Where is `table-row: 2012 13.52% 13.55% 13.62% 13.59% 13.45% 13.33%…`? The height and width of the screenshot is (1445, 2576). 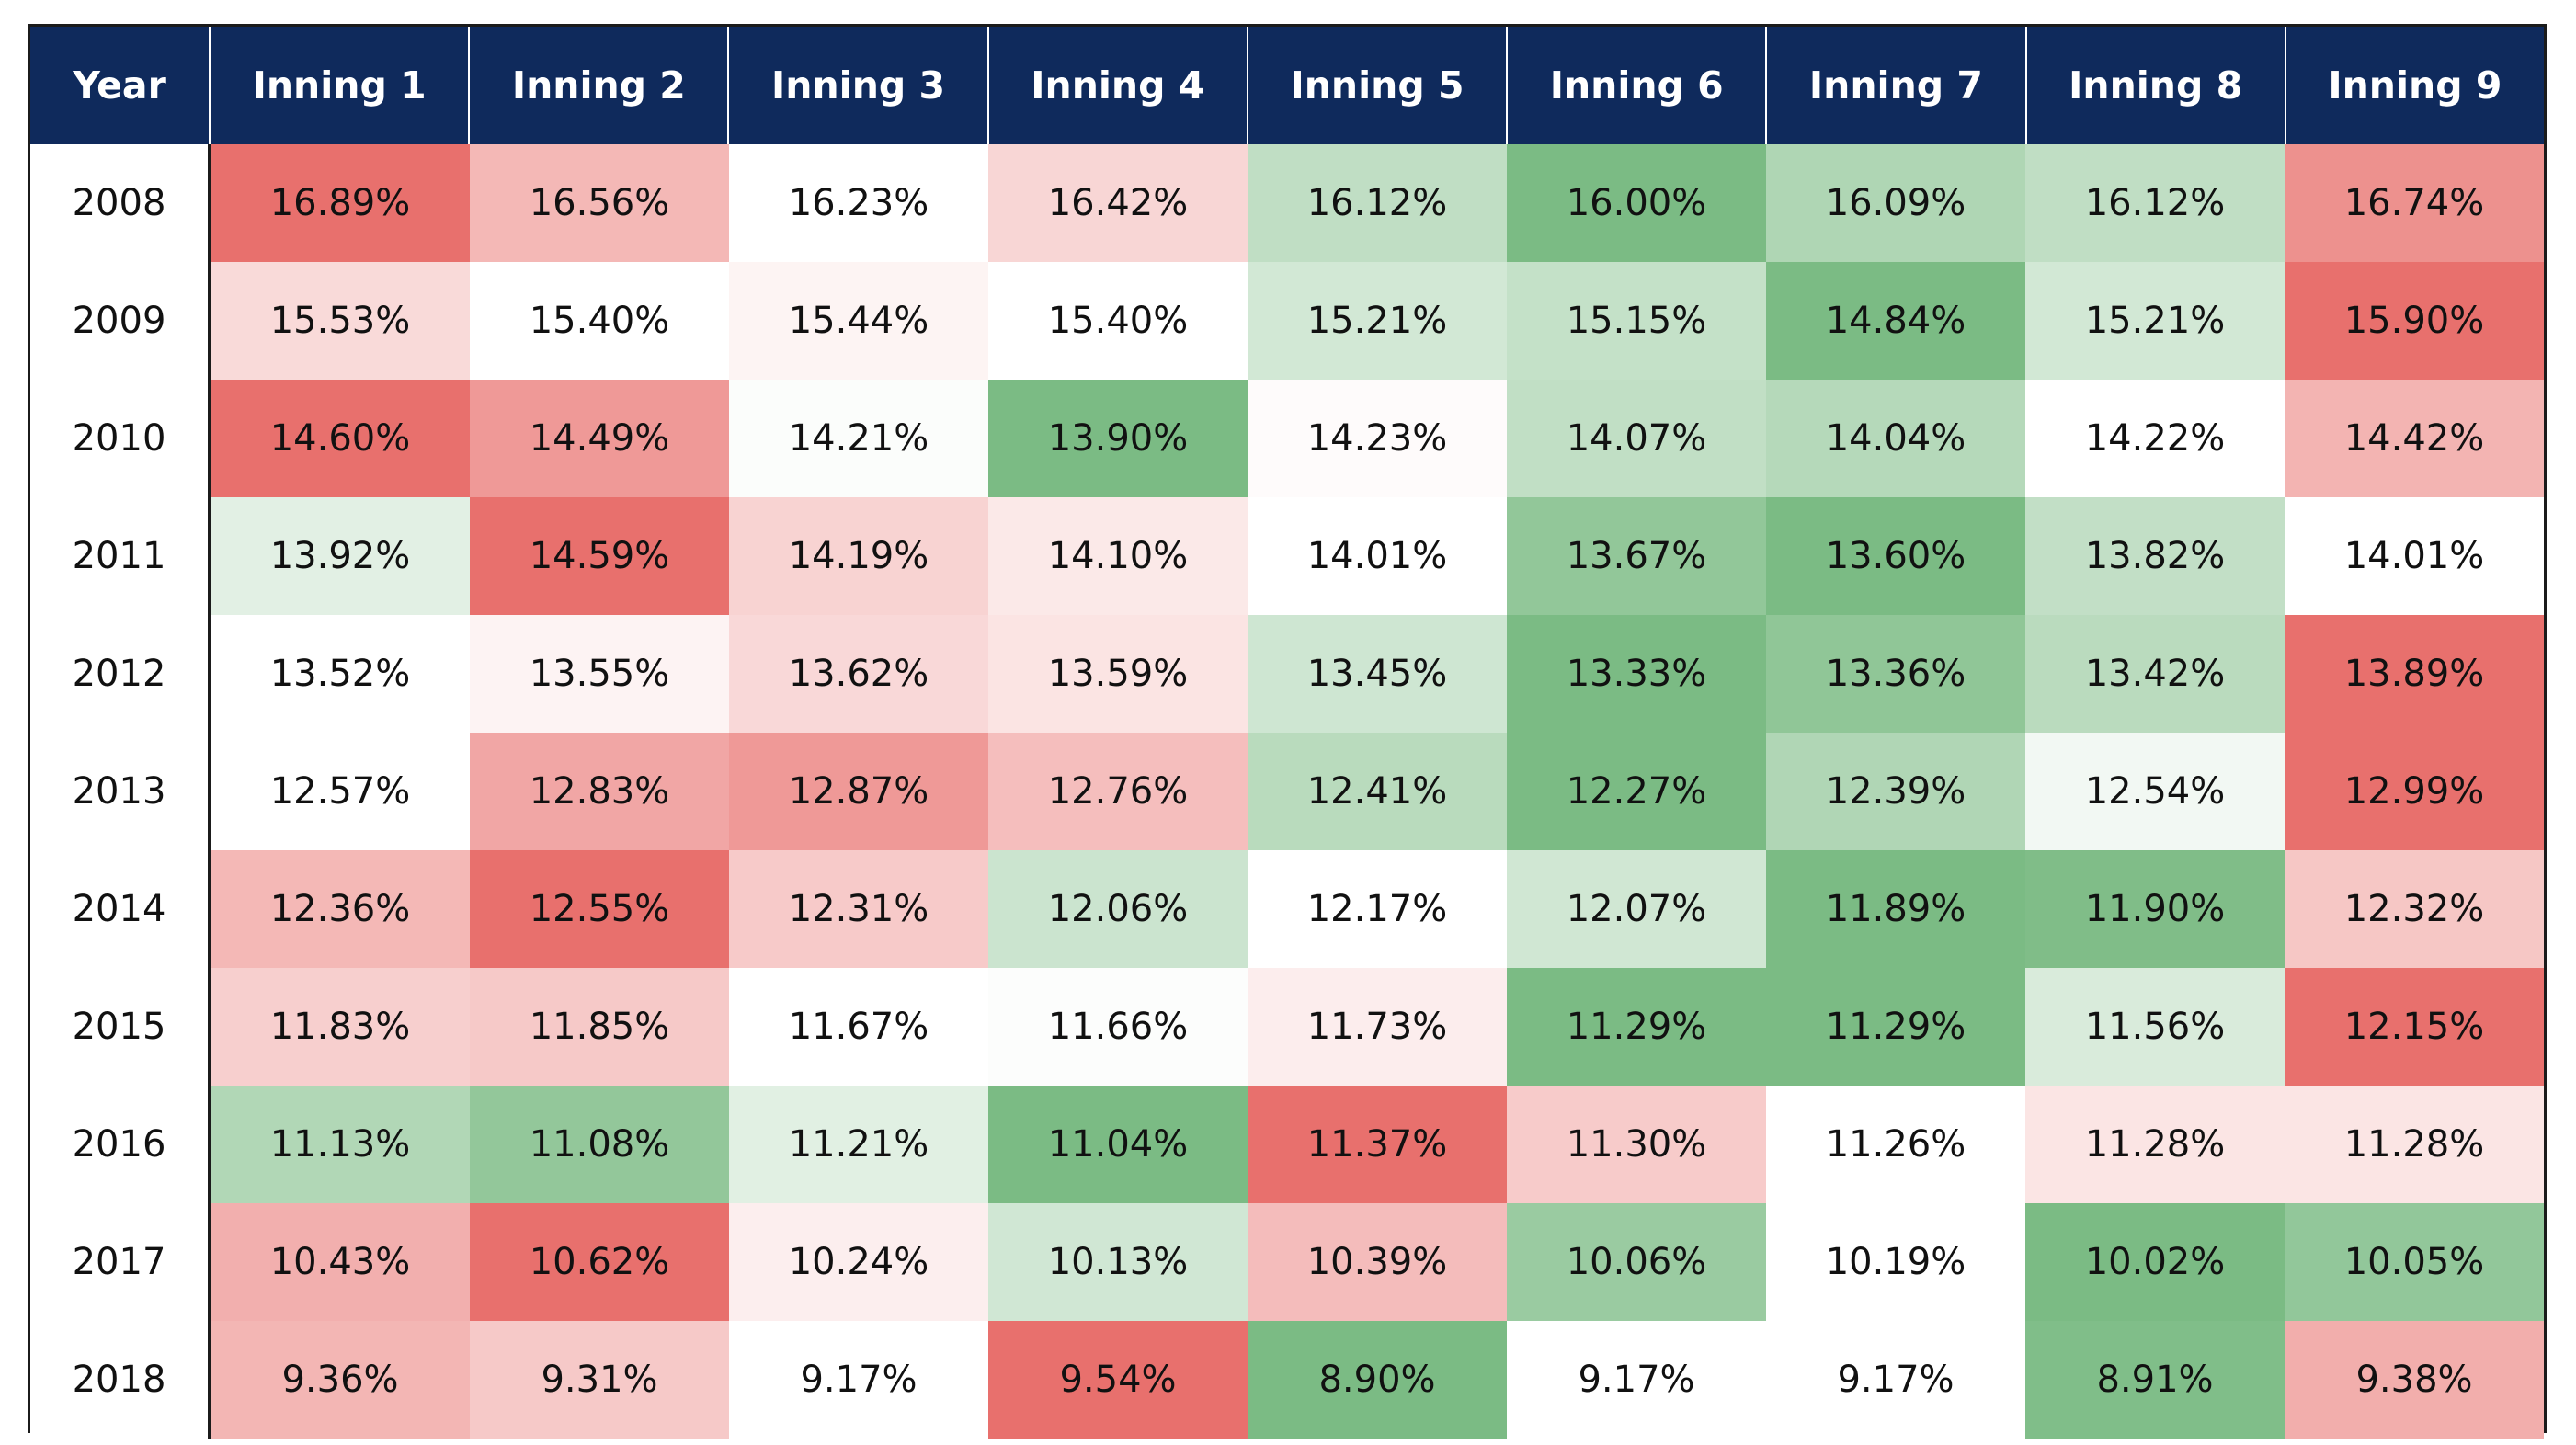 table-row: 2012 13.52% 13.55% 13.62% 13.59% 13.45% 13.33%… is located at coordinates (1287, 674).